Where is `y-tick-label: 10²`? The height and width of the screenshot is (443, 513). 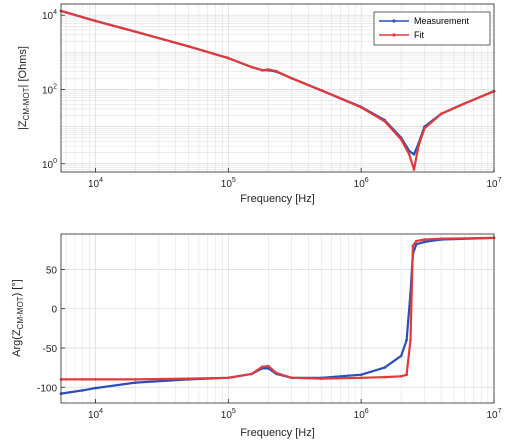 y-tick-label: 10² is located at coordinates (49, 89).